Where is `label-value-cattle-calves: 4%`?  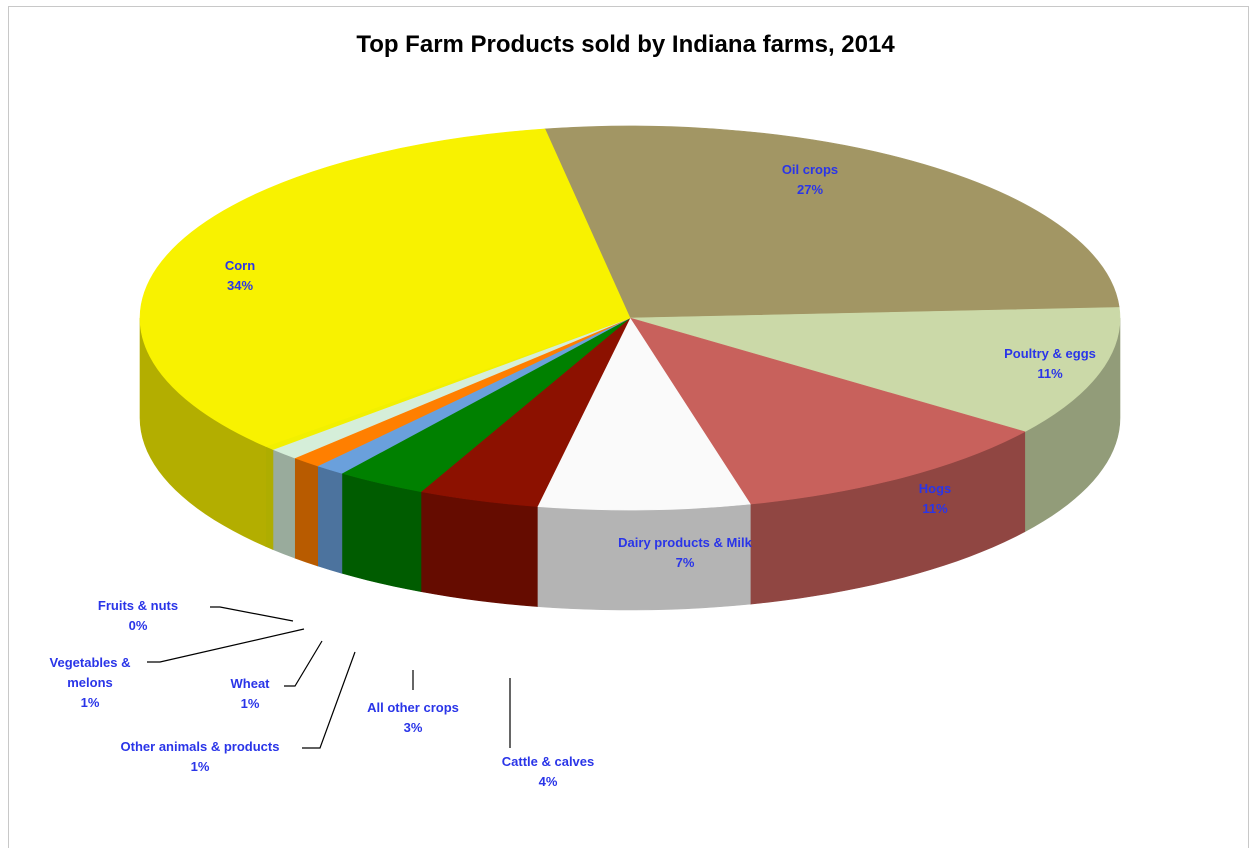
label-value-cattle-calves: 4% is located at coordinates (548, 781).